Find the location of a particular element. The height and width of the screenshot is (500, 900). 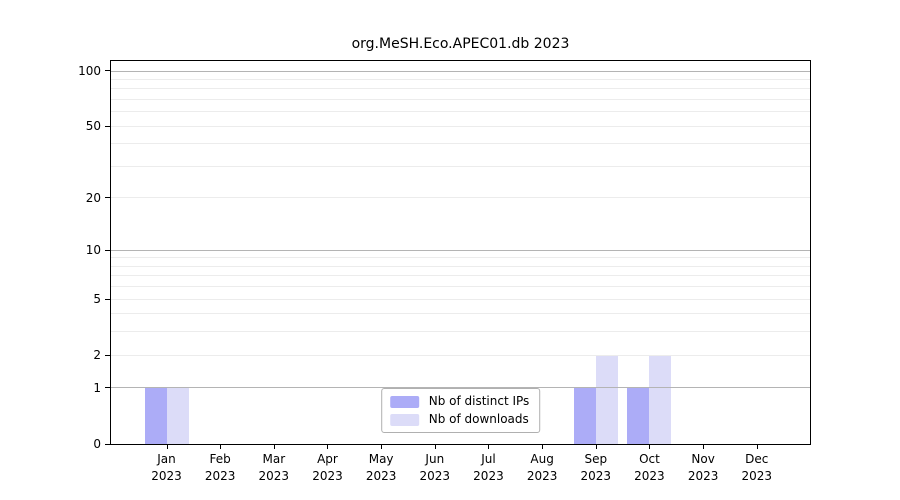

legend: Nb of distinct IPs Nb of downloads is located at coordinates (460, 410).